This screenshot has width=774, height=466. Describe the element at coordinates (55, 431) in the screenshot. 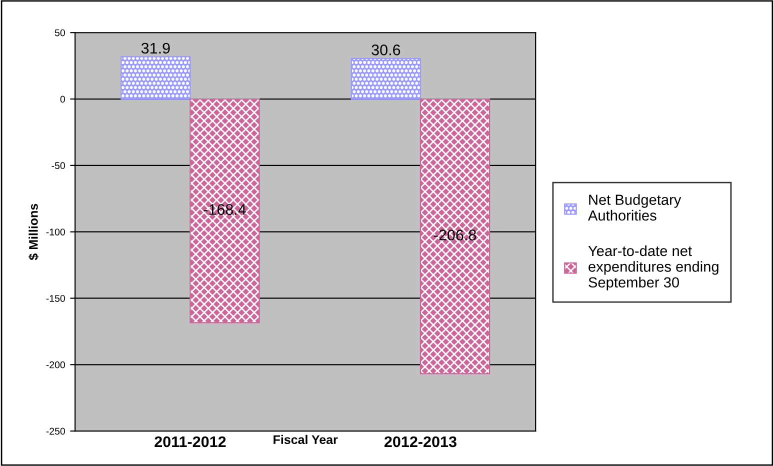

I see `y-tick-label: -250` at that location.